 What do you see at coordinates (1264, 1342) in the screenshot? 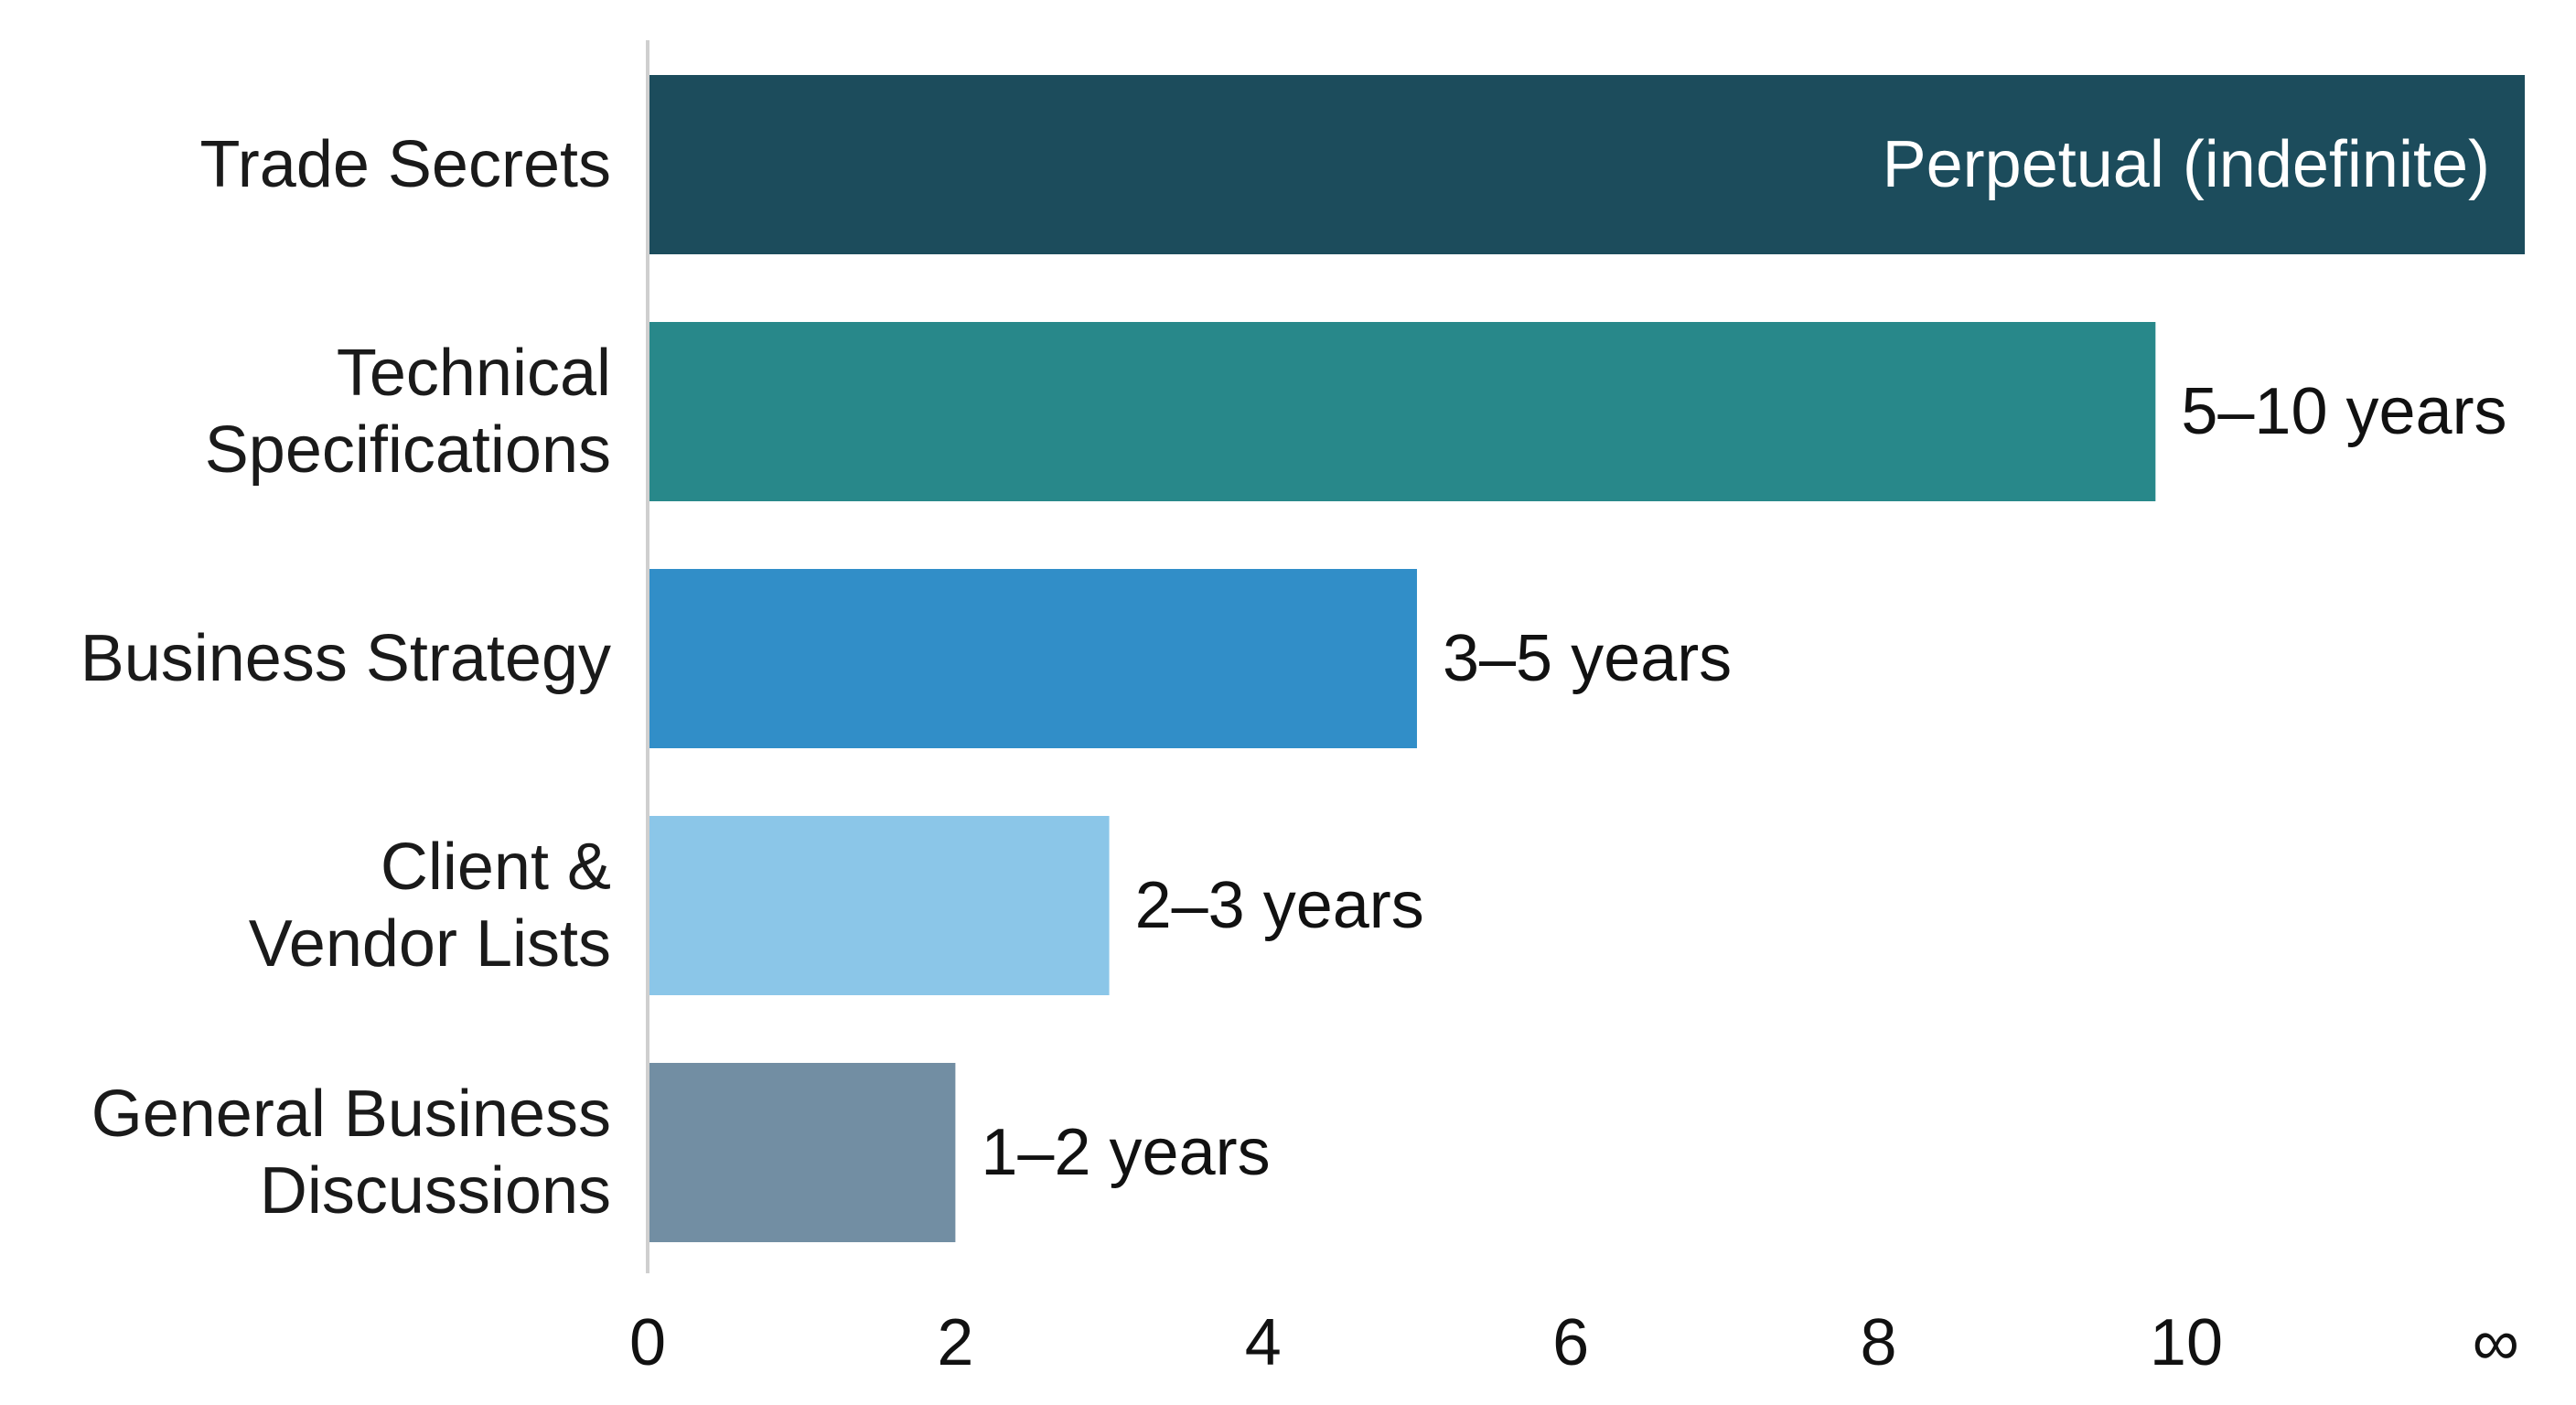
I see `x-tick-label-2: 4` at bounding box center [1264, 1342].